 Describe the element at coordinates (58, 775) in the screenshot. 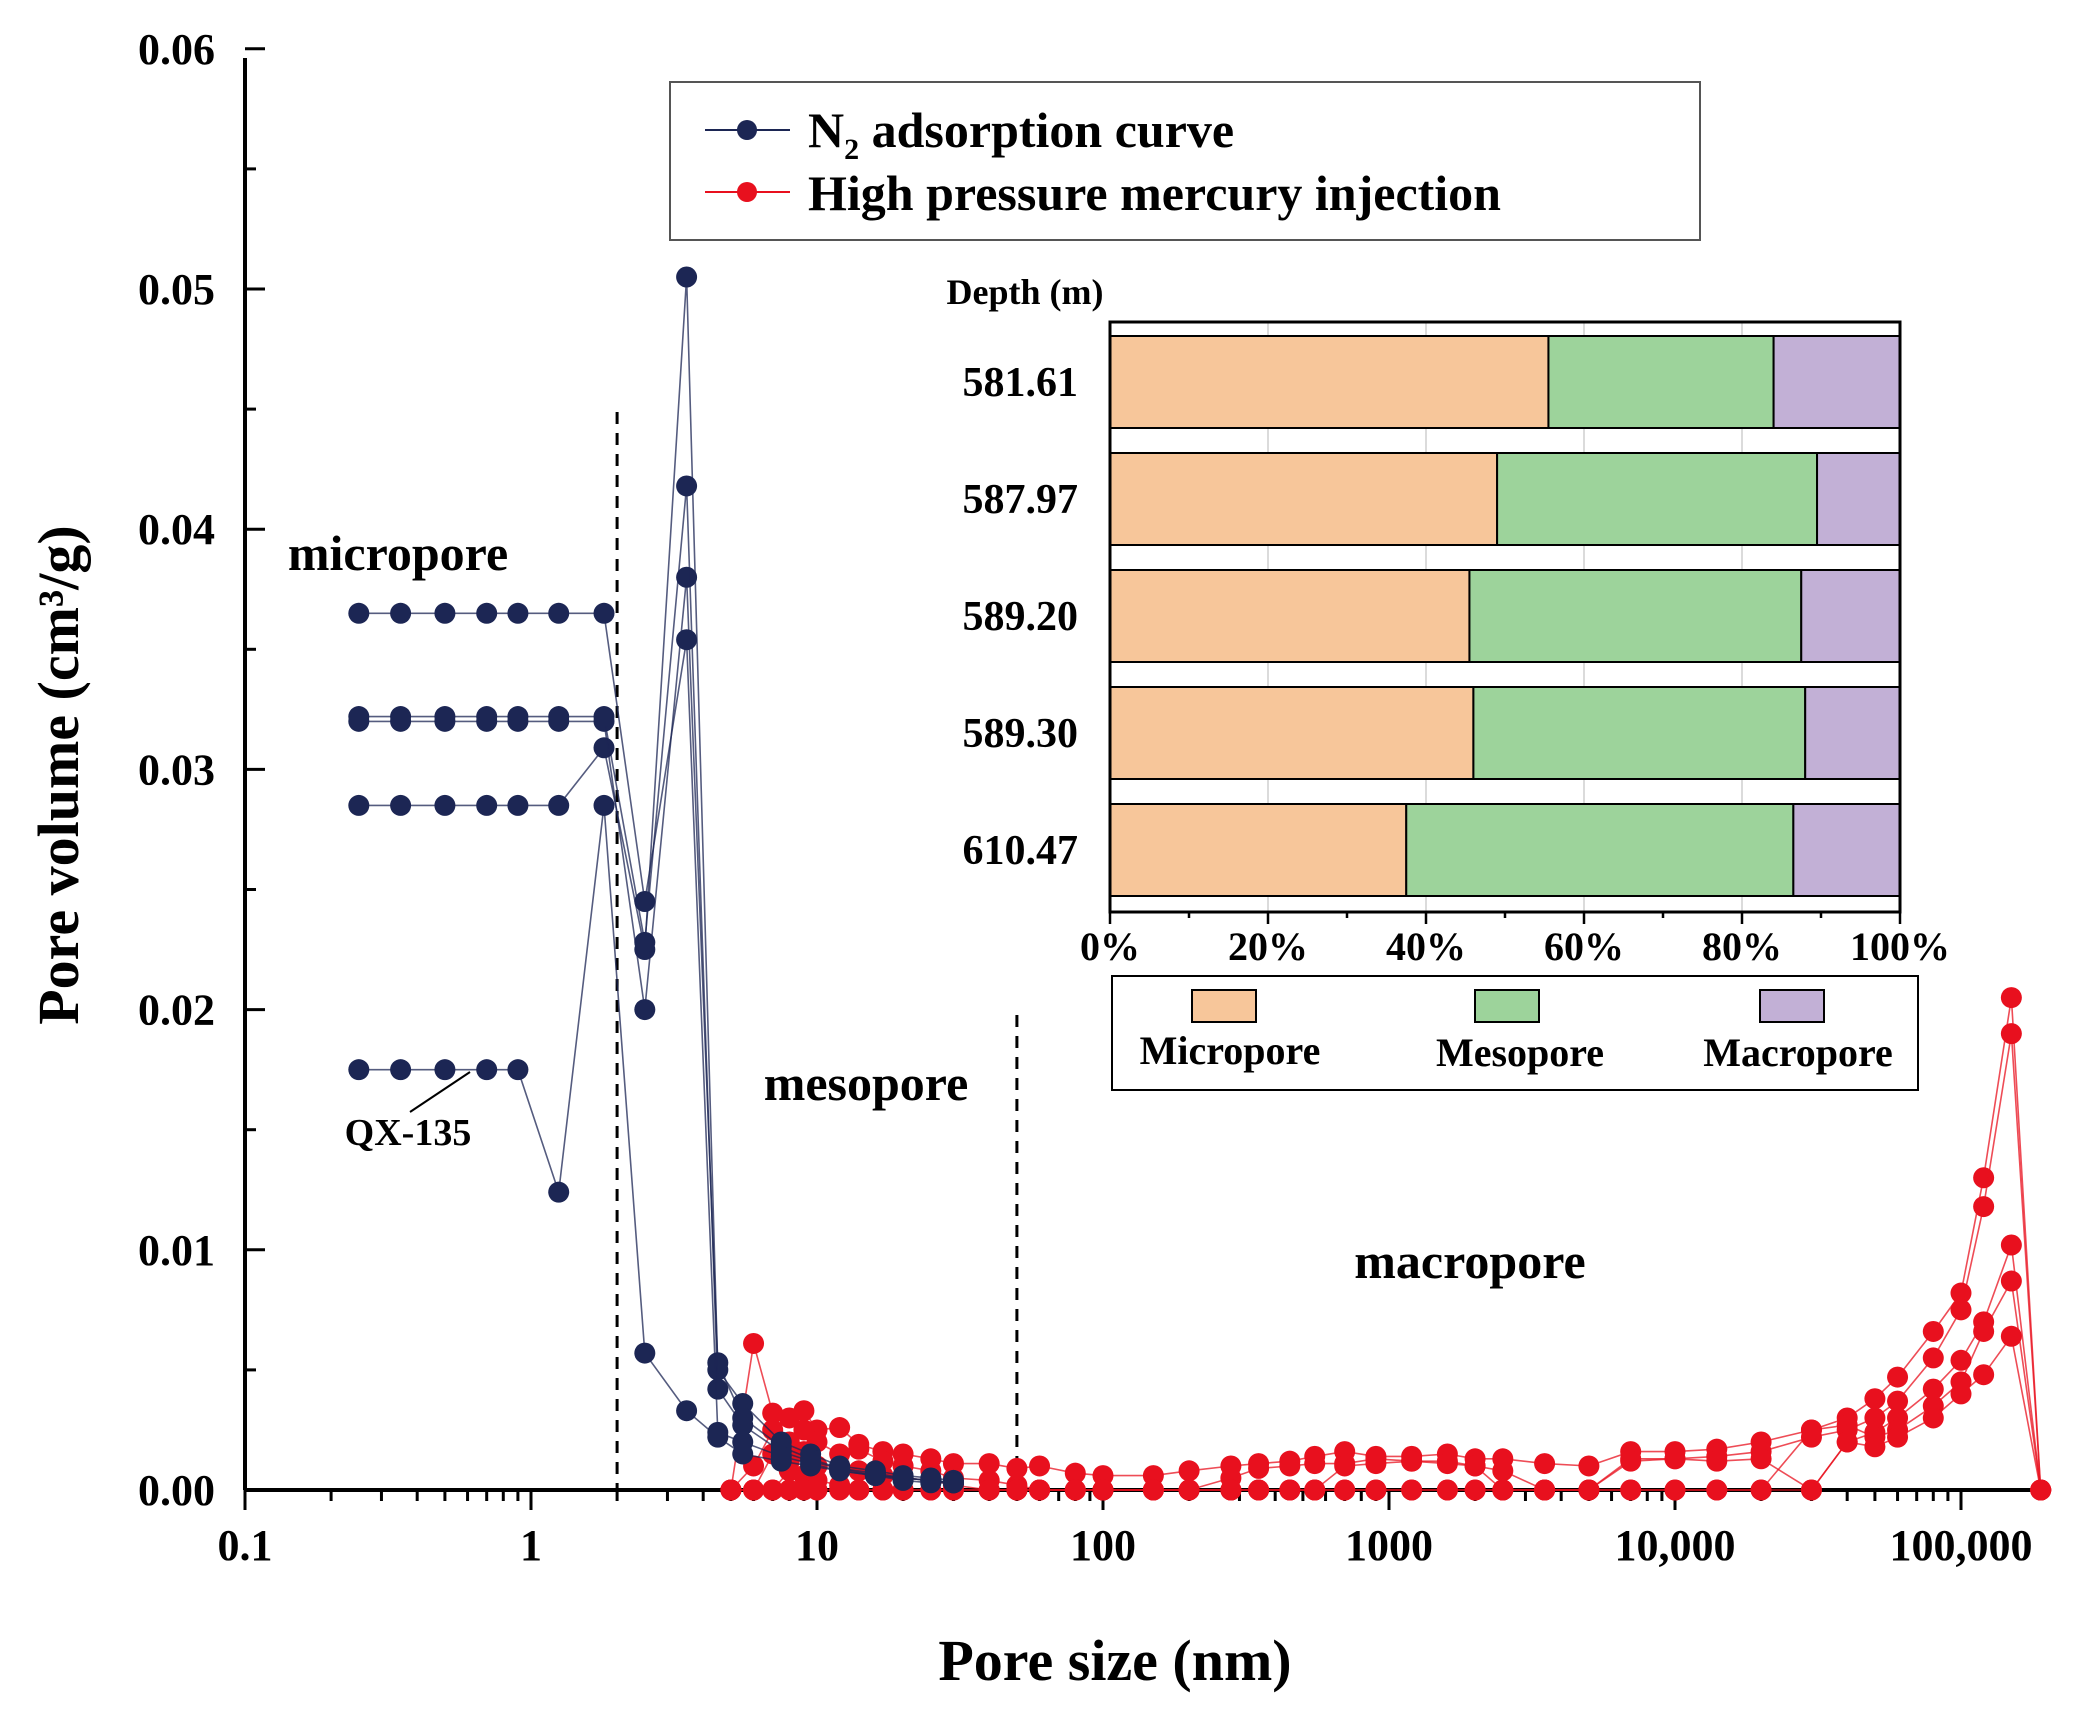

I see `y-axis-label: Pore volume (cm³/g)` at that location.